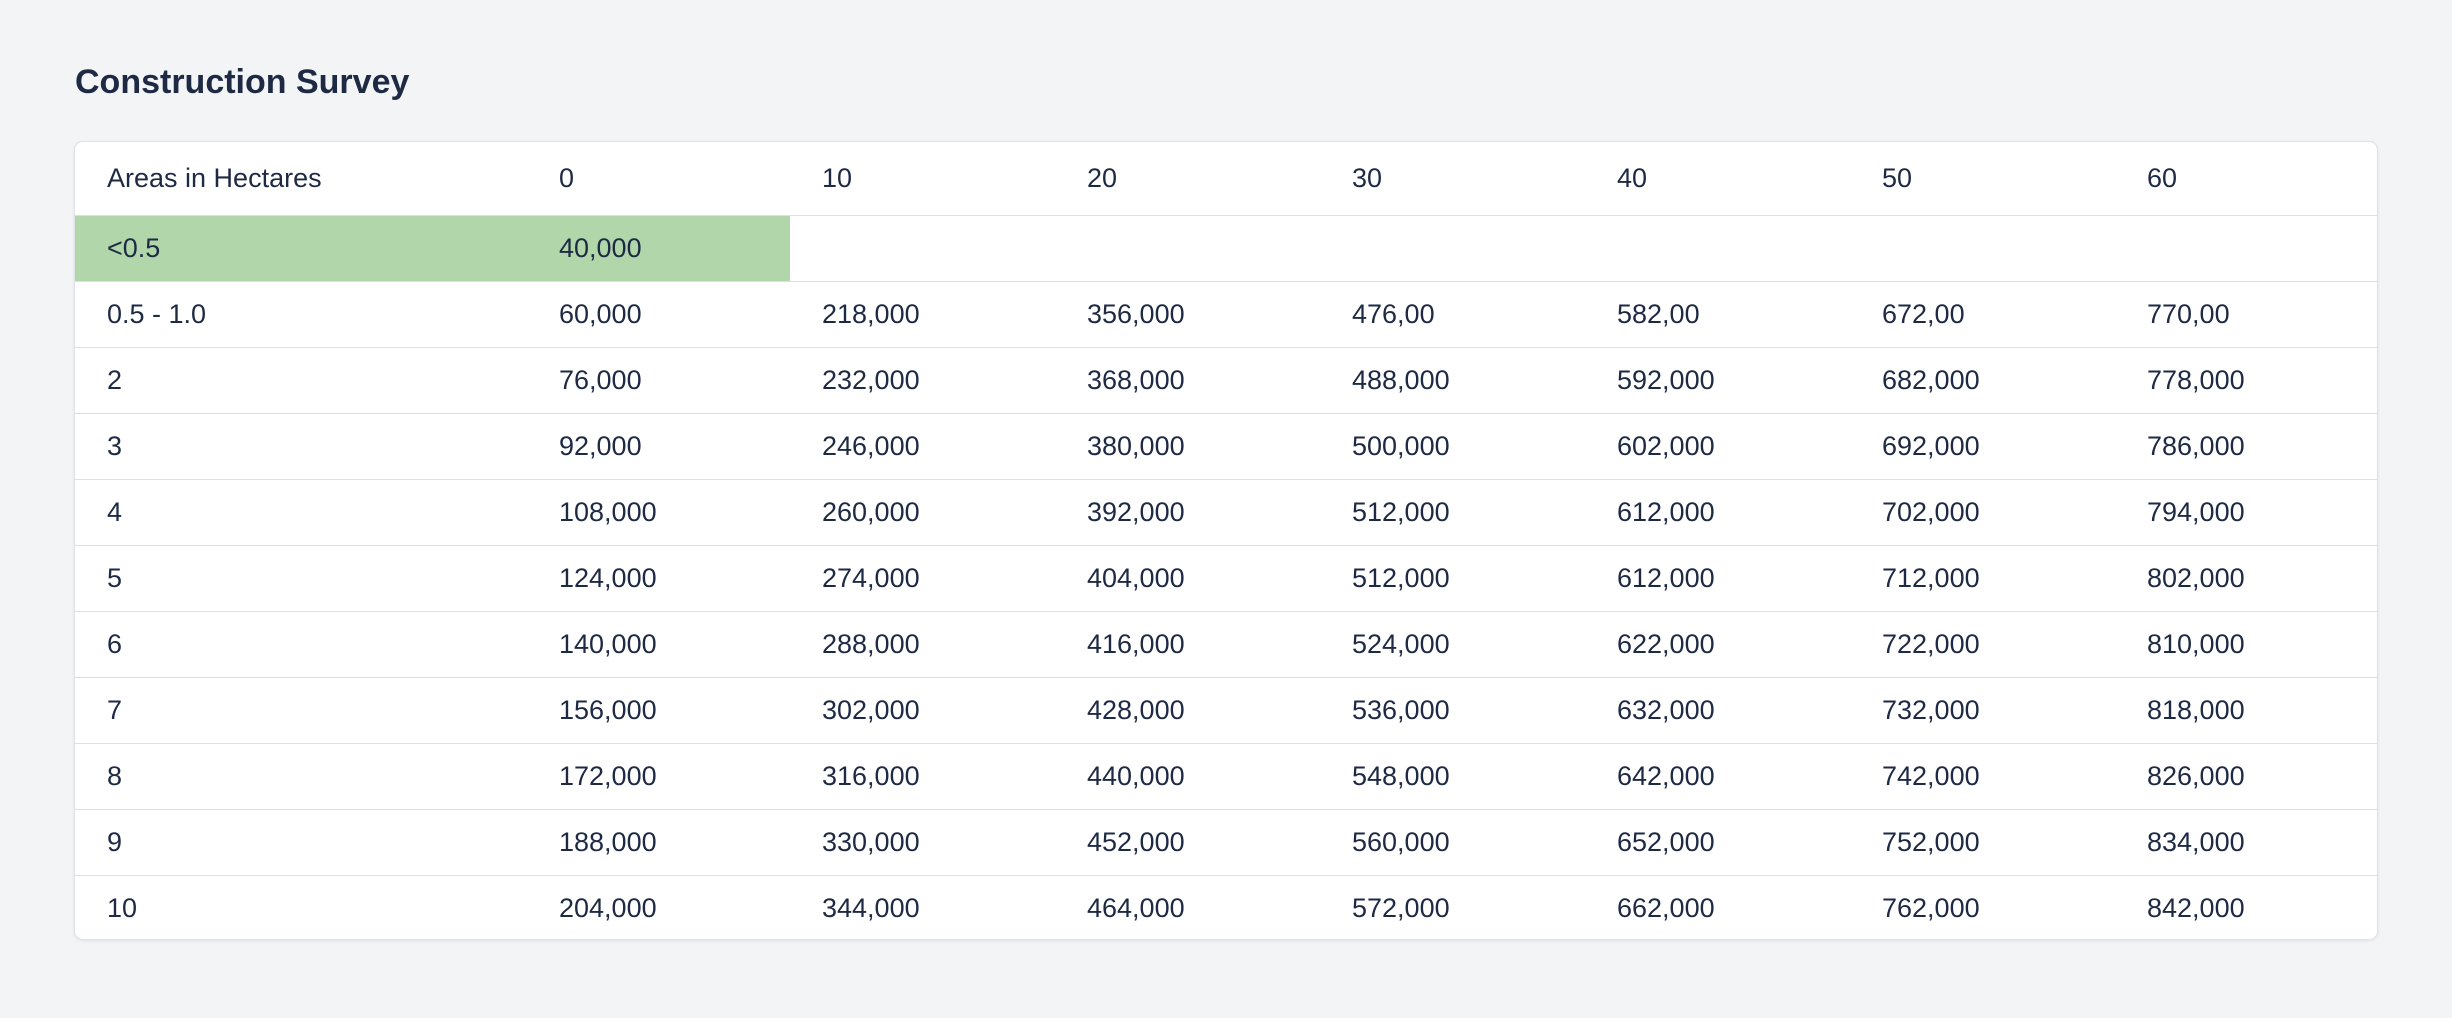 The width and height of the screenshot is (2452, 1018). What do you see at coordinates (301, 179) in the screenshot?
I see `column-header-area: Areas in Hectares` at bounding box center [301, 179].